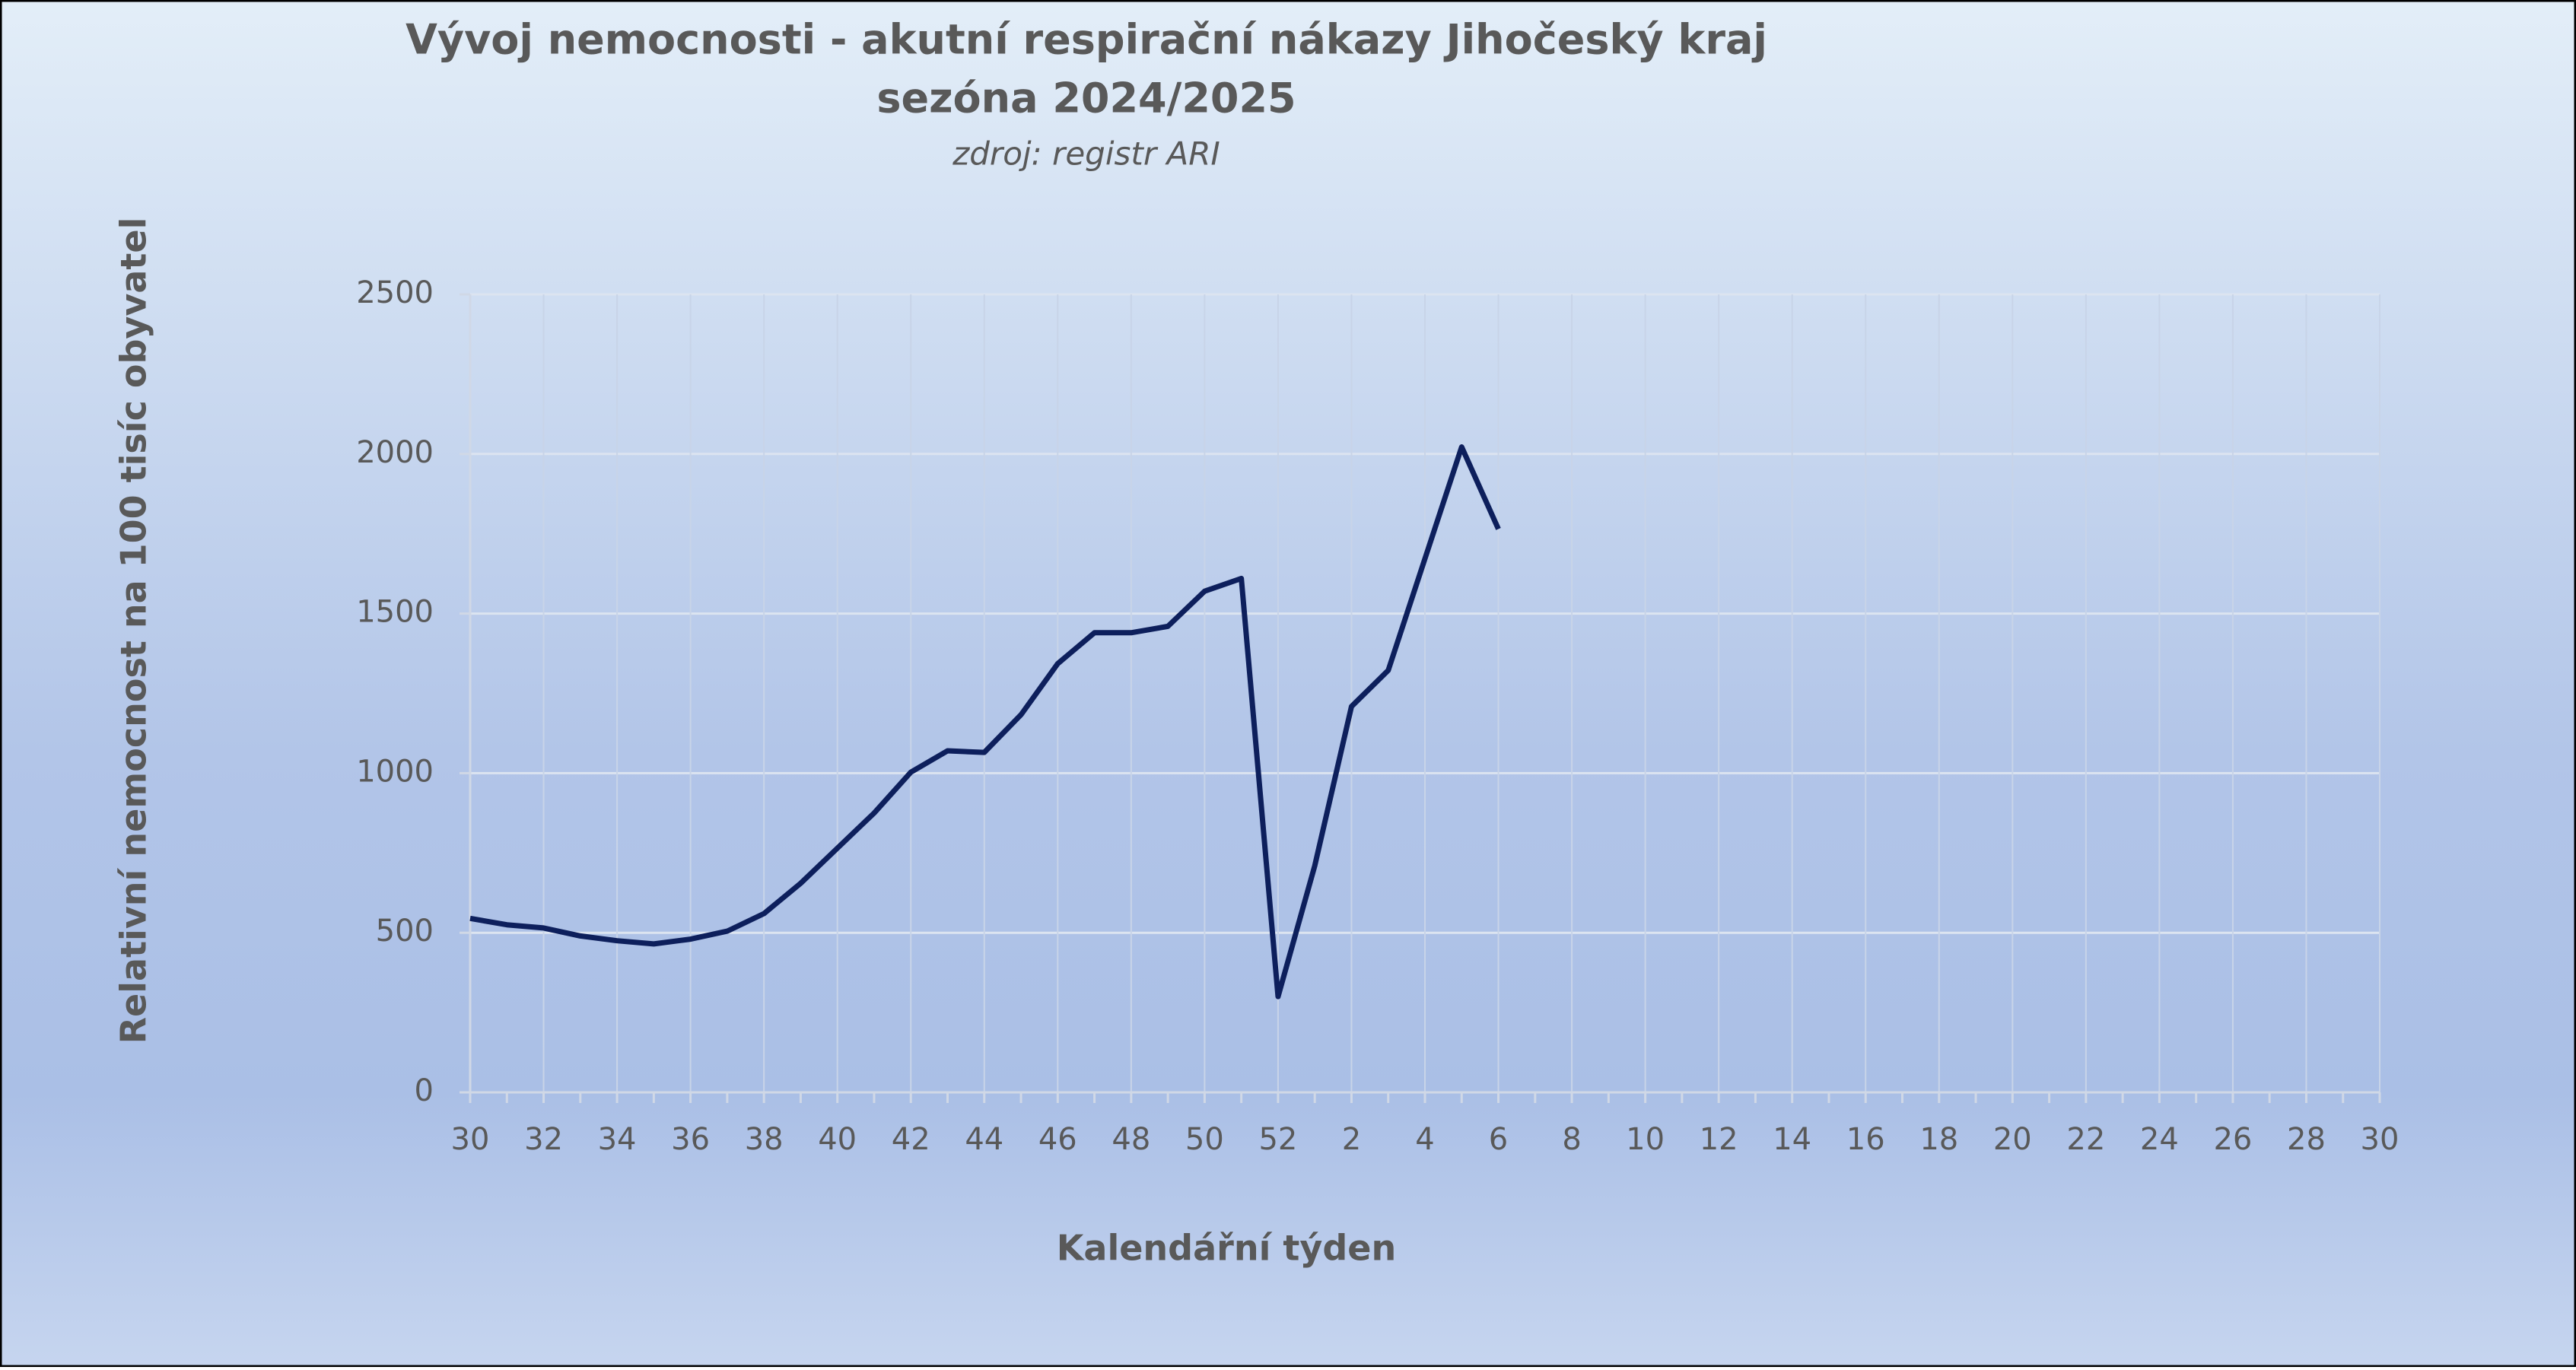 Image resolution: width=2576 pixels, height=1370 pixels. Describe the element at coordinates (424, 1090) in the screenshot. I see `y-tick-label: 0` at that location.